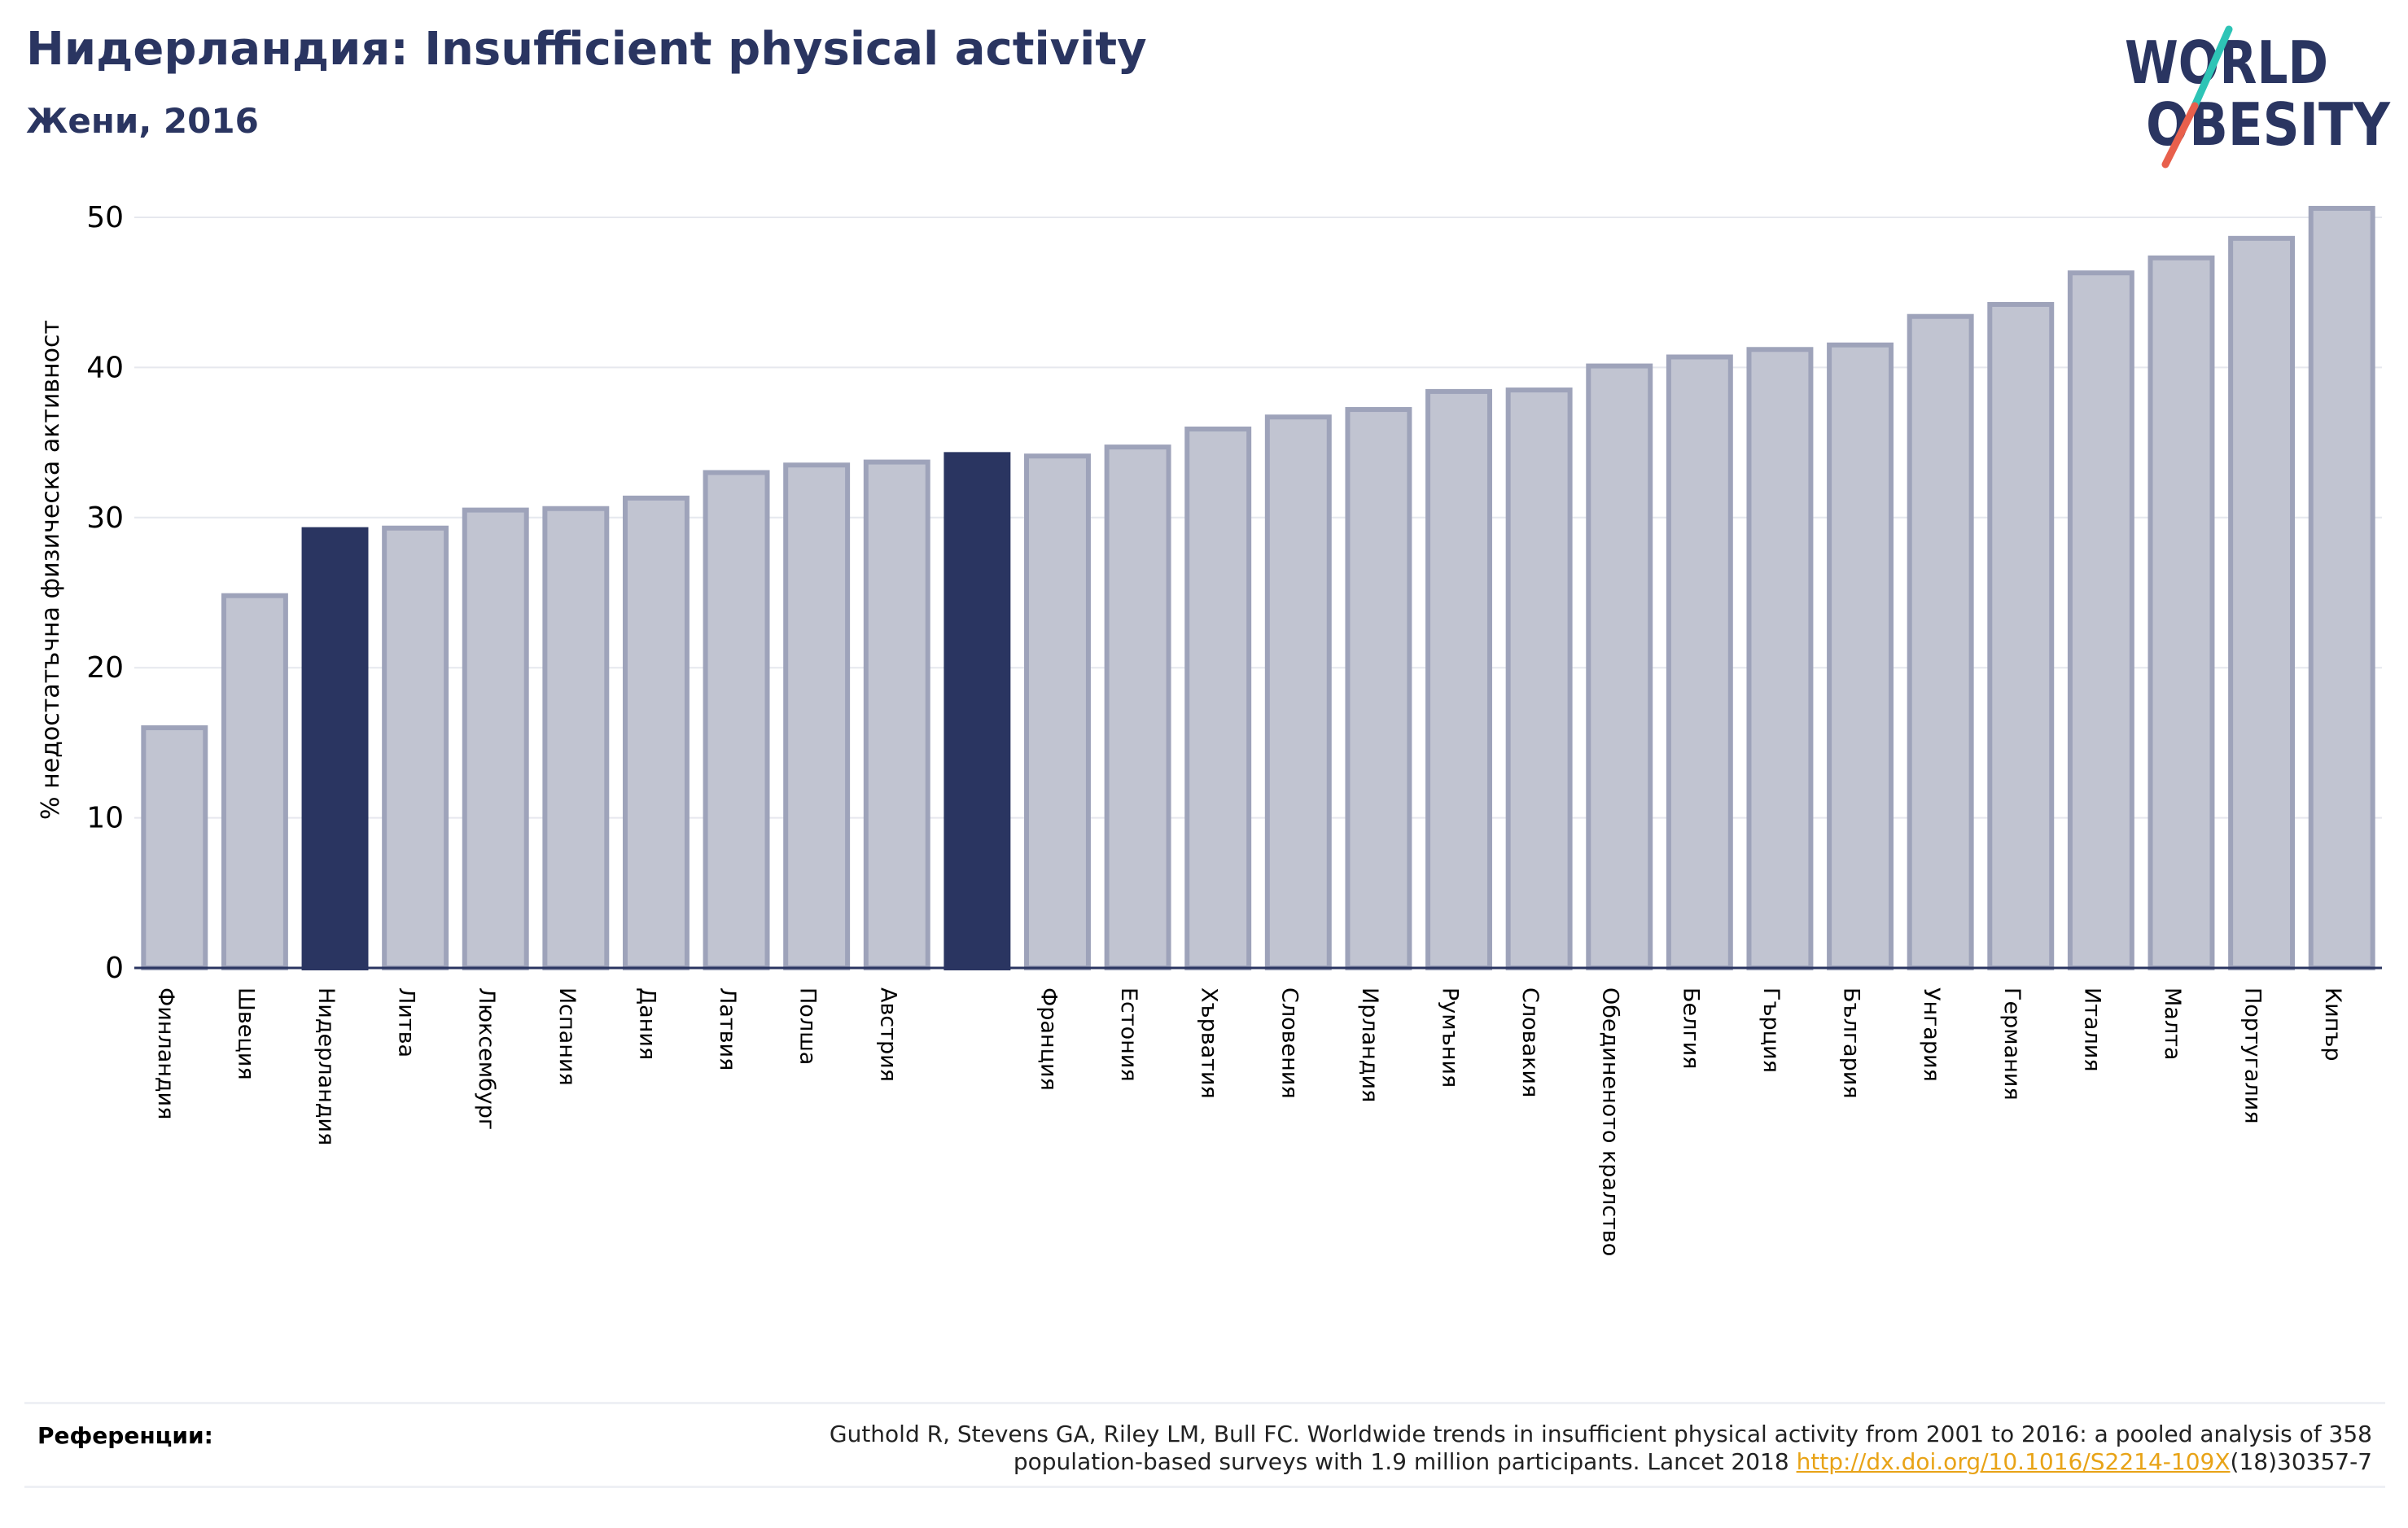  What do you see at coordinates (1852, 1043) in the screenshot?
I see `x-tick-label: България` at bounding box center [1852, 1043].